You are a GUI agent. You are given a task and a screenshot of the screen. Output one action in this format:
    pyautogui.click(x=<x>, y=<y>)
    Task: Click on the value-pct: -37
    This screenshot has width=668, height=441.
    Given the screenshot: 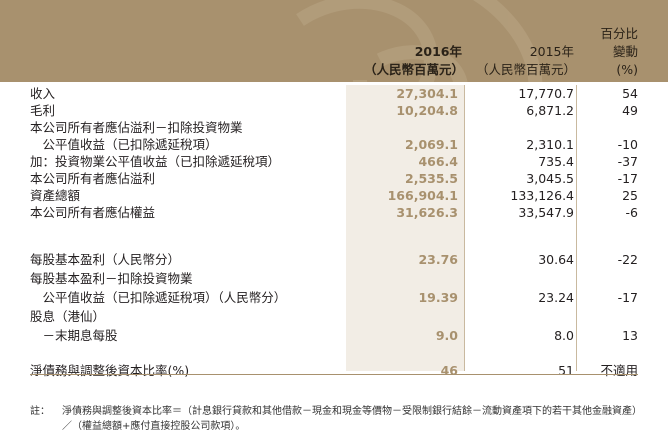 What is the action you would take?
    pyautogui.click(x=627, y=161)
    